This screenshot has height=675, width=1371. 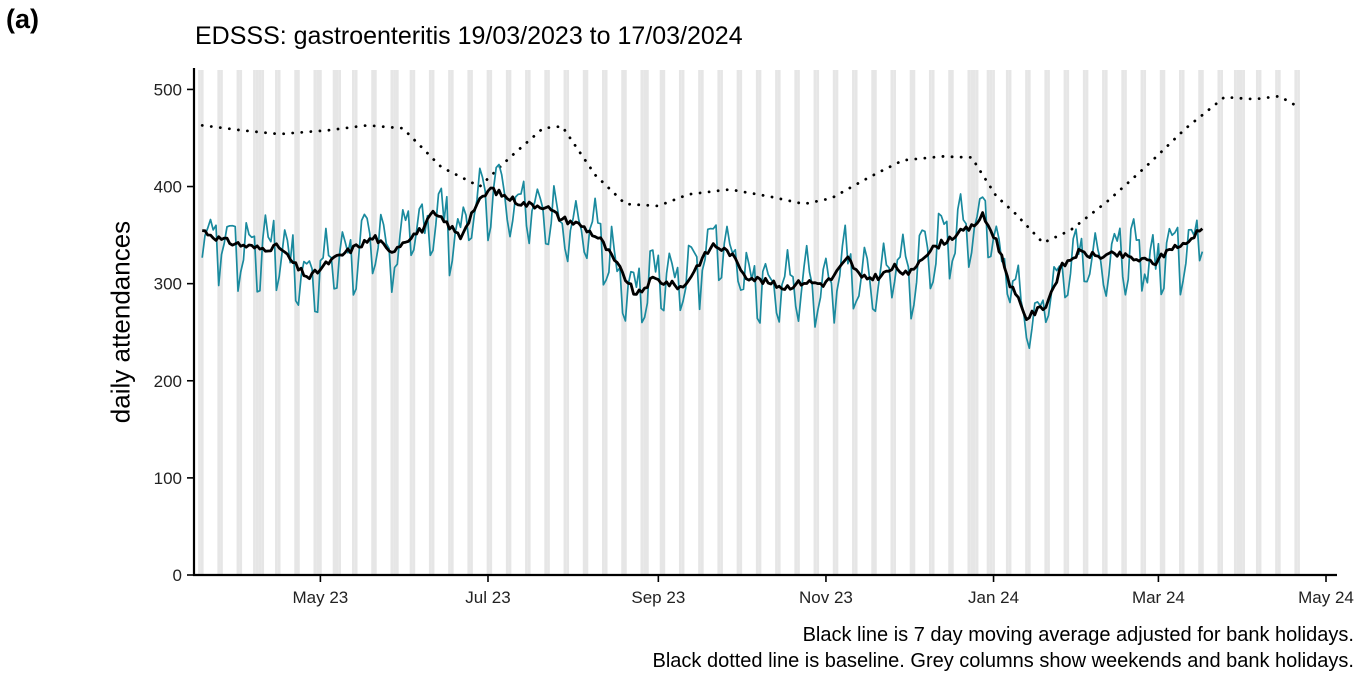 What do you see at coordinates (1158, 597) in the screenshot?
I see `x-tick-label: Mar 24` at bounding box center [1158, 597].